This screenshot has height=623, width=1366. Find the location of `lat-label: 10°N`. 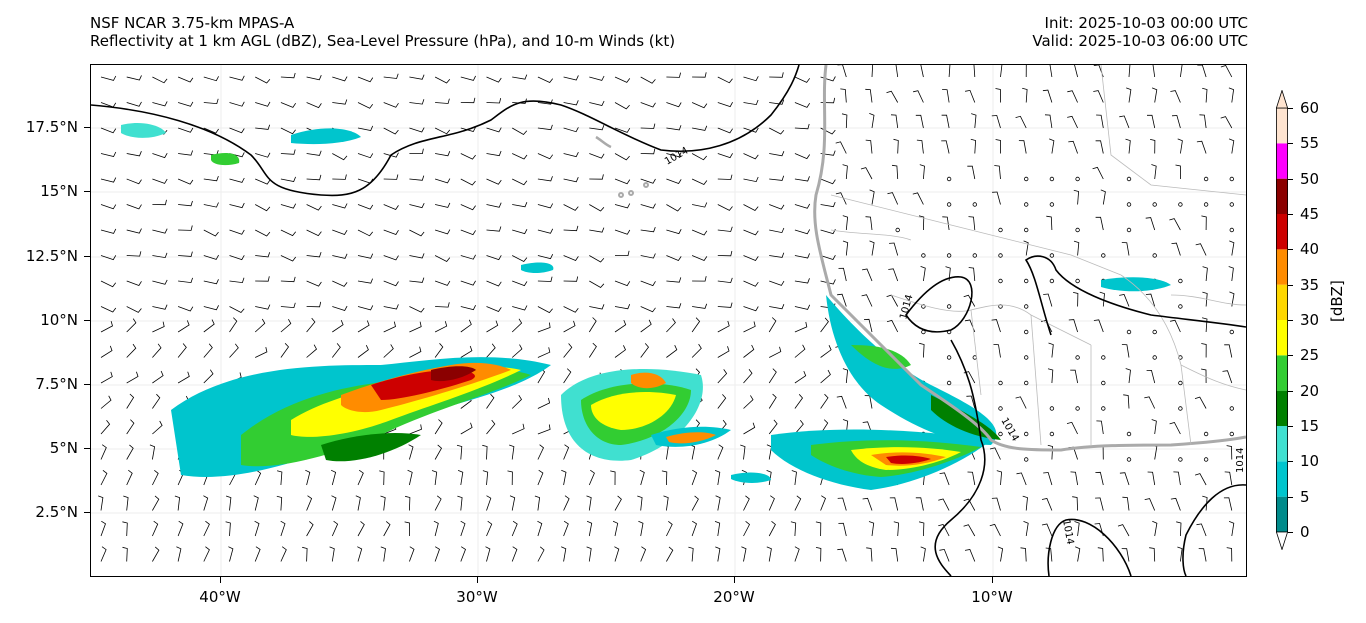

lat-label: 10°N is located at coordinates (59, 320).